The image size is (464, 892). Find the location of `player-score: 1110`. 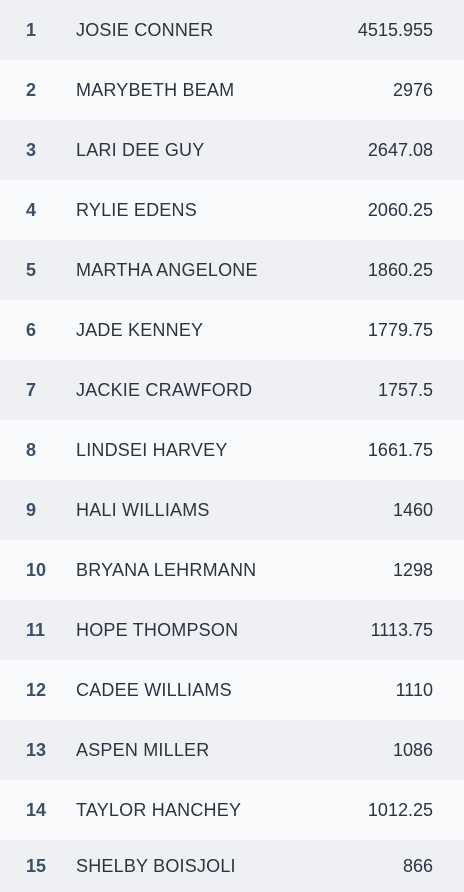

player-score: 1110 is located at coordinates (414, 689).